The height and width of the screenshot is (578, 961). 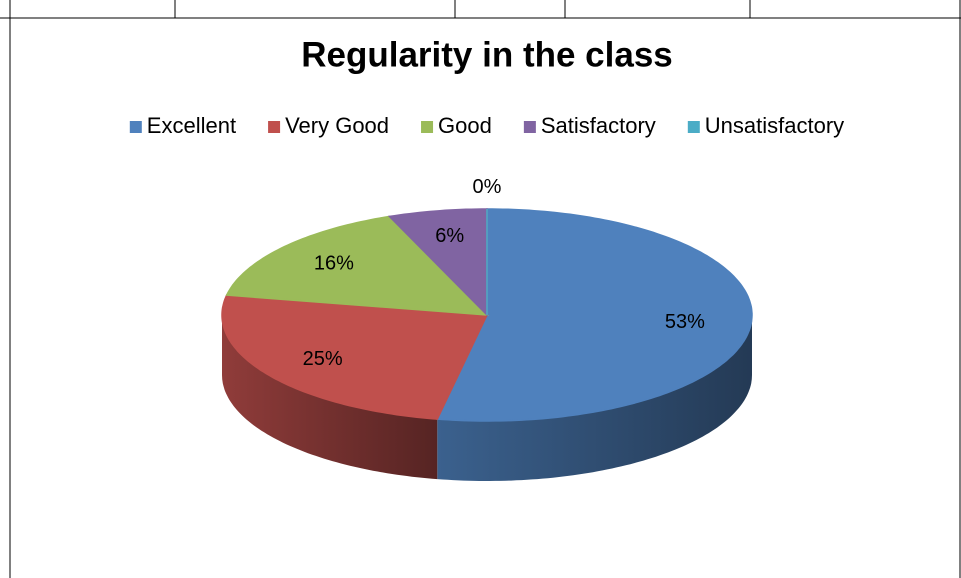 I want to click on chart-title: Regularity in the class, so click(x=487, y=54).